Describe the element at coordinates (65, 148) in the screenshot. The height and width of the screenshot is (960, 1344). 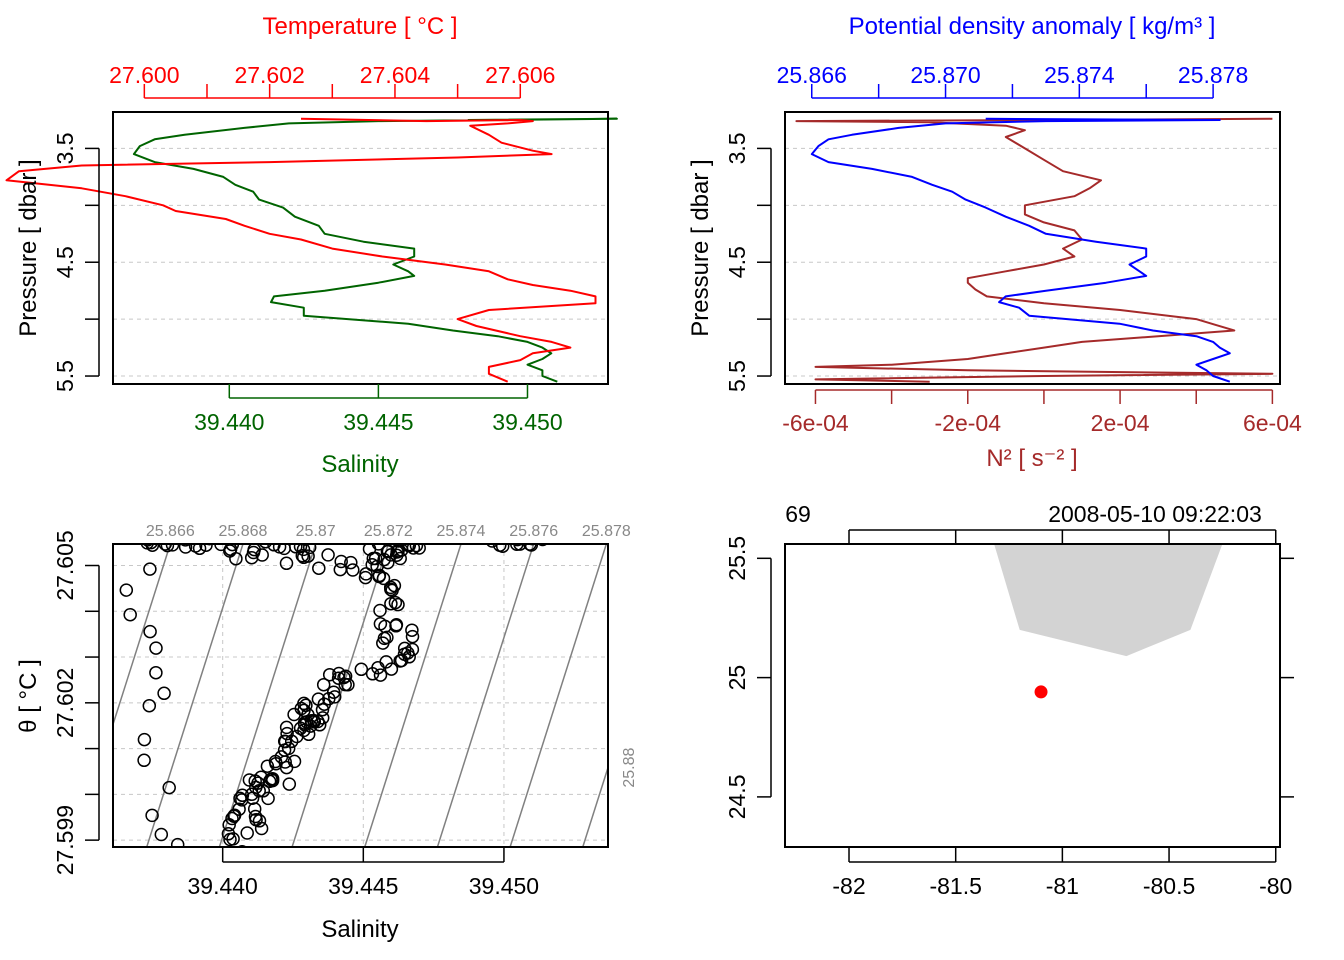
I see `pressure-axis-tick-label: 3.5` at that location.